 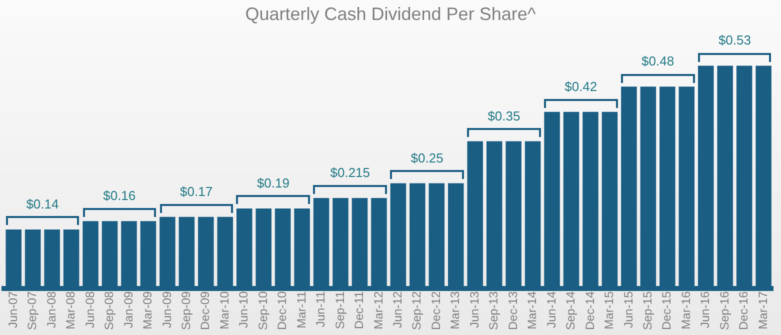 What do you see at coordinates (397, 309) in the screenshot?
I see `x-tick-label: Jun-12` at bounding box center [397, 309].